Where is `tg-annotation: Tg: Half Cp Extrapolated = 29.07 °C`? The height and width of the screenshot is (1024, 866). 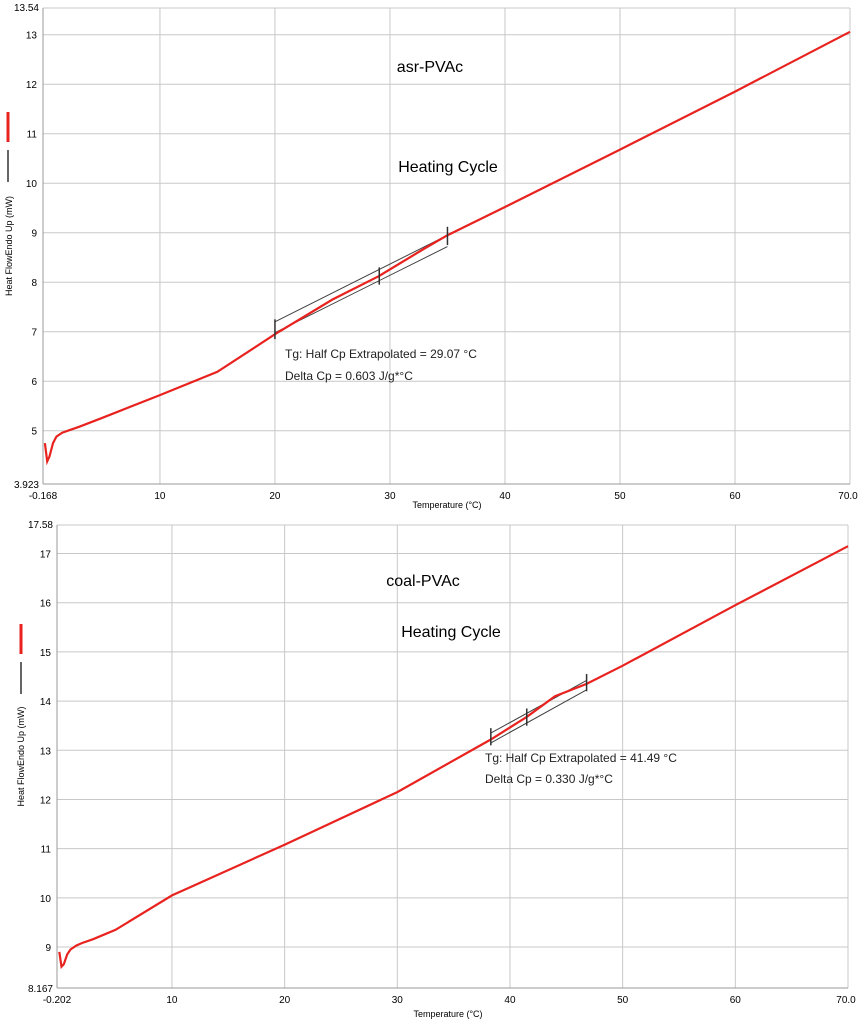 tg-annotation: Tg: Half Cp Extrapolated = 29.07 °C is located at coordinates (381, 354).